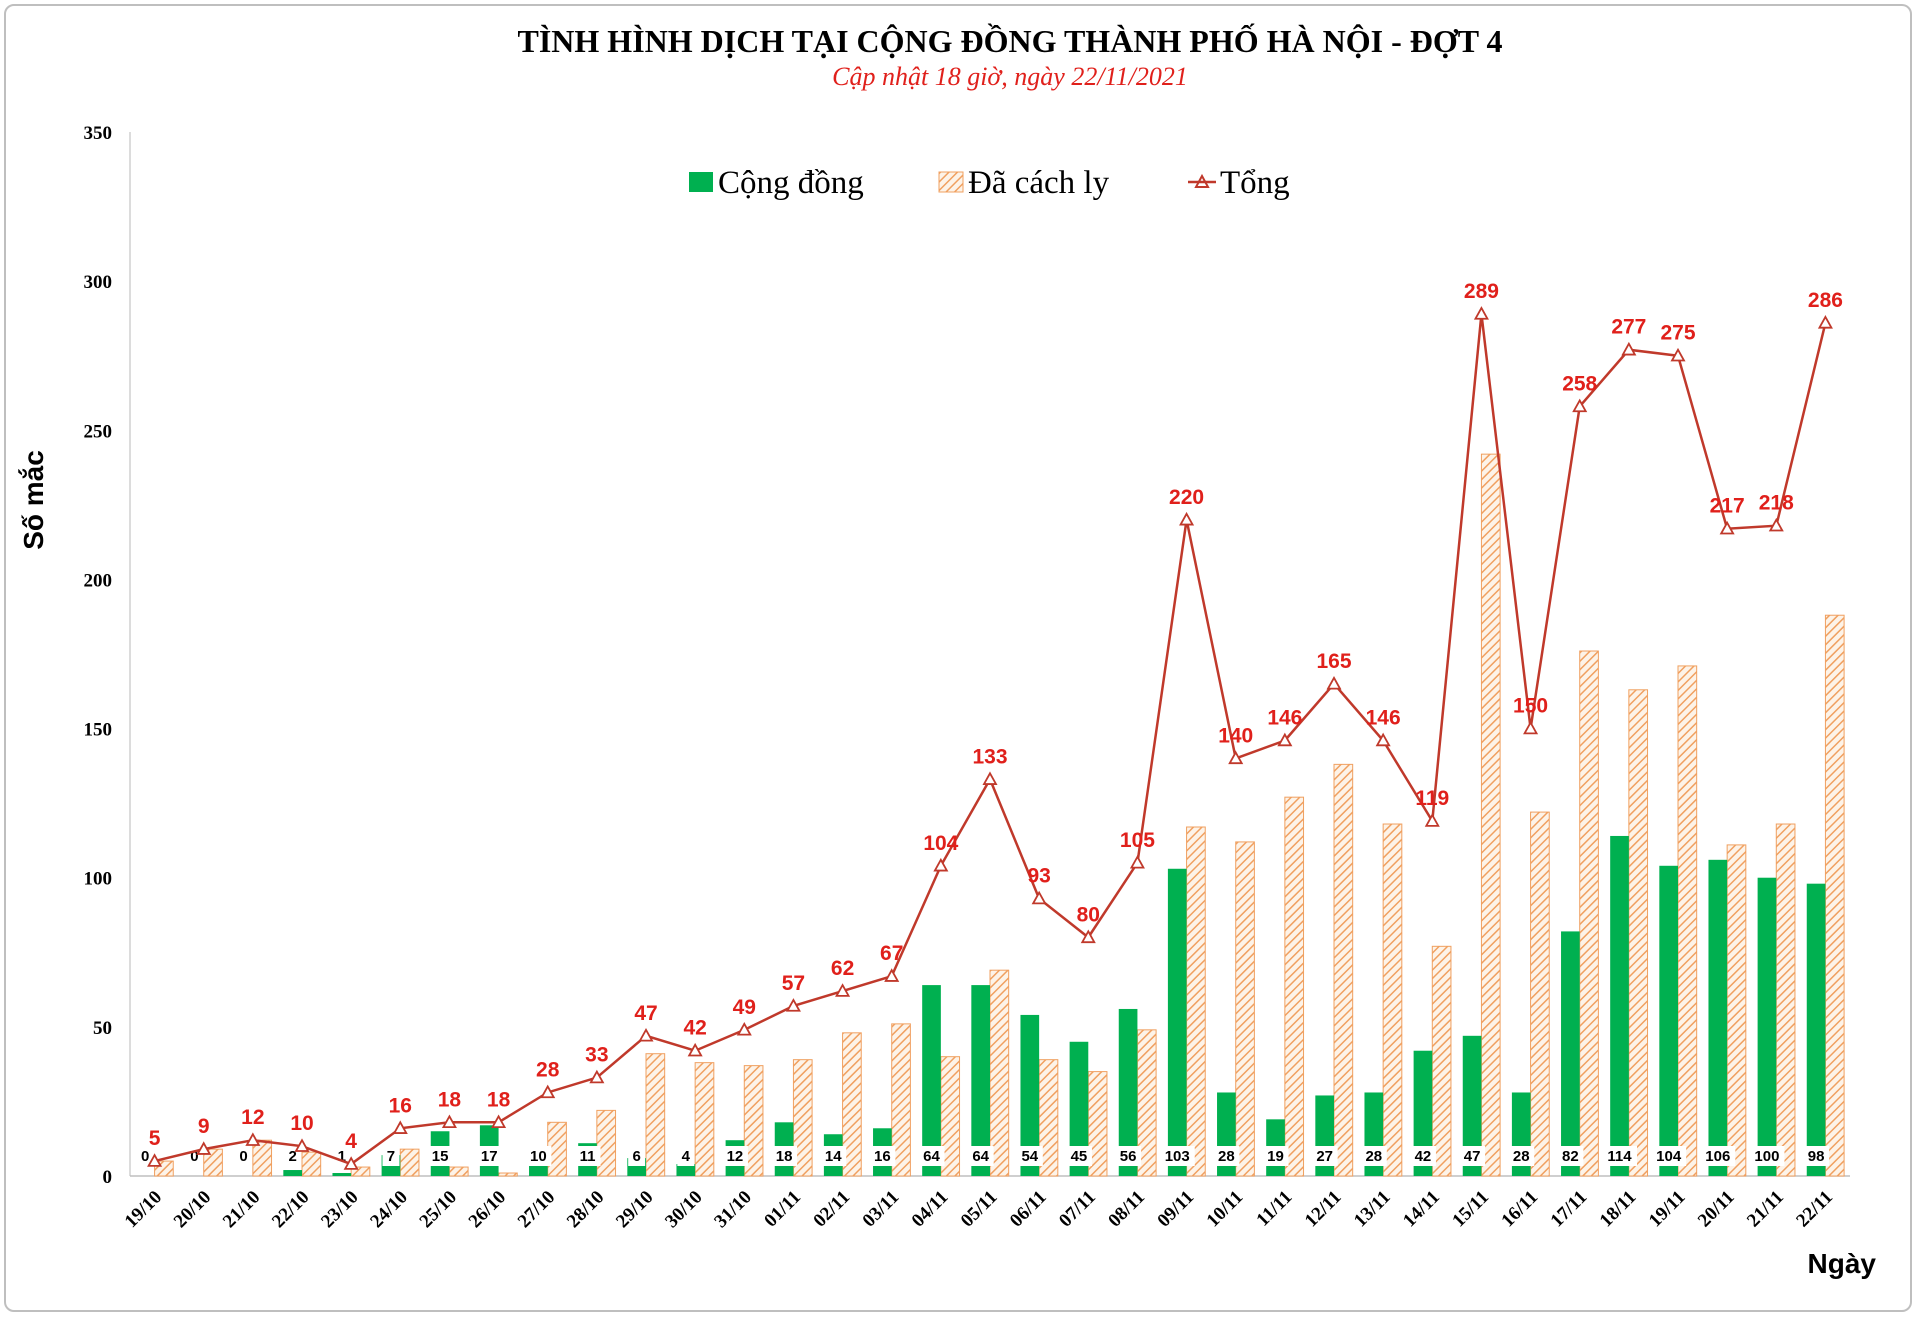 The width and height of the screenshot is (1920, 1320). What do you see at coordinates (791, 183) in the screenshot?
I see `legend-label-cong-dong: Cộng đồng` at bounding box center [791, 183].